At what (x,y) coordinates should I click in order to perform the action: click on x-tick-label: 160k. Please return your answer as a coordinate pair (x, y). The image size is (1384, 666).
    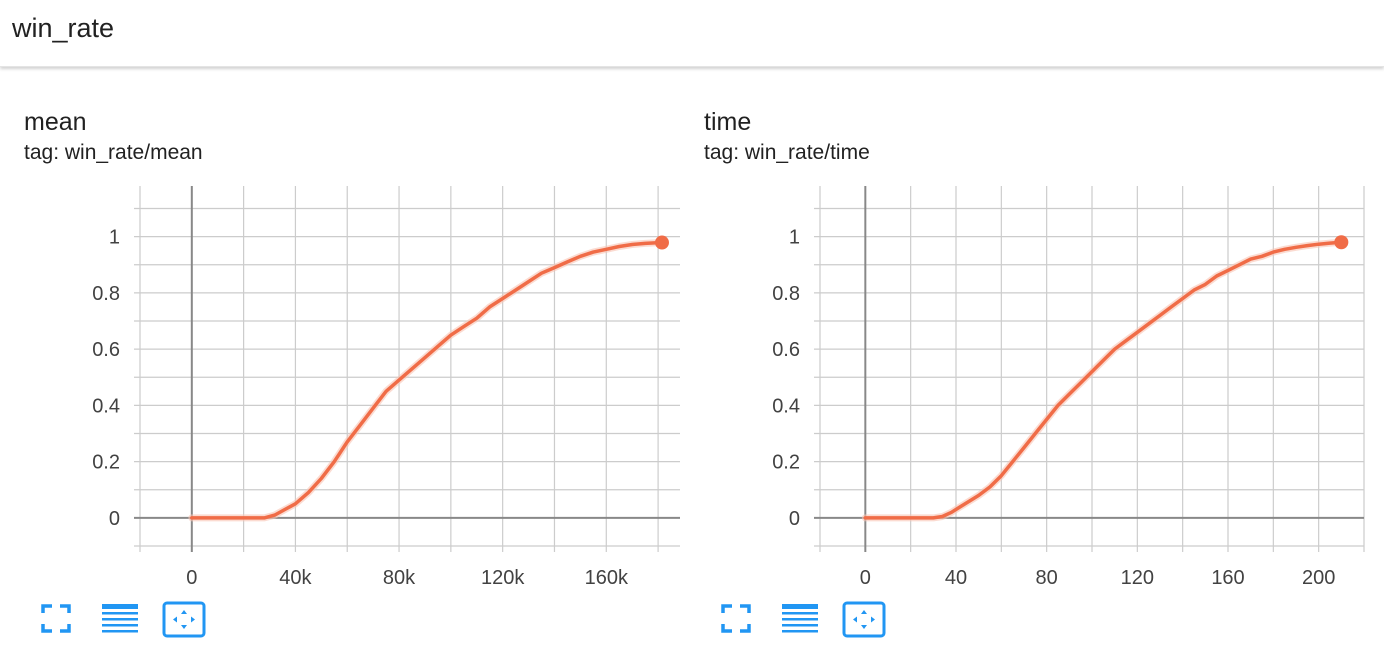
    Looking at the image, I should click on (607, 578).